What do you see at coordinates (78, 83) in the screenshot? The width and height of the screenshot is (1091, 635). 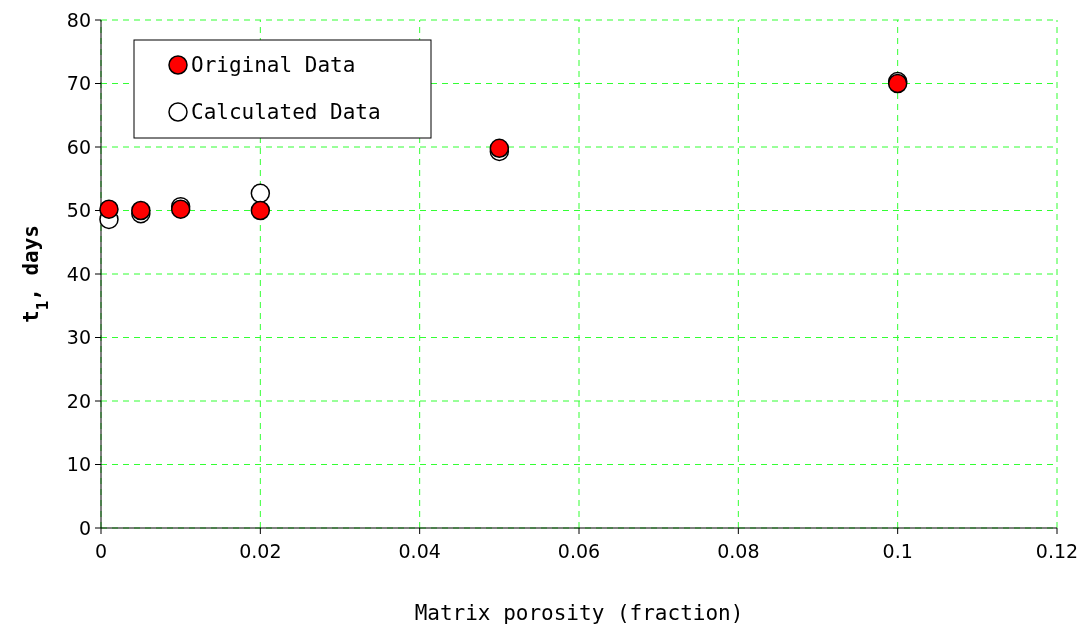 I see `y-tick-label: 70` at bounding box center [78, 83].